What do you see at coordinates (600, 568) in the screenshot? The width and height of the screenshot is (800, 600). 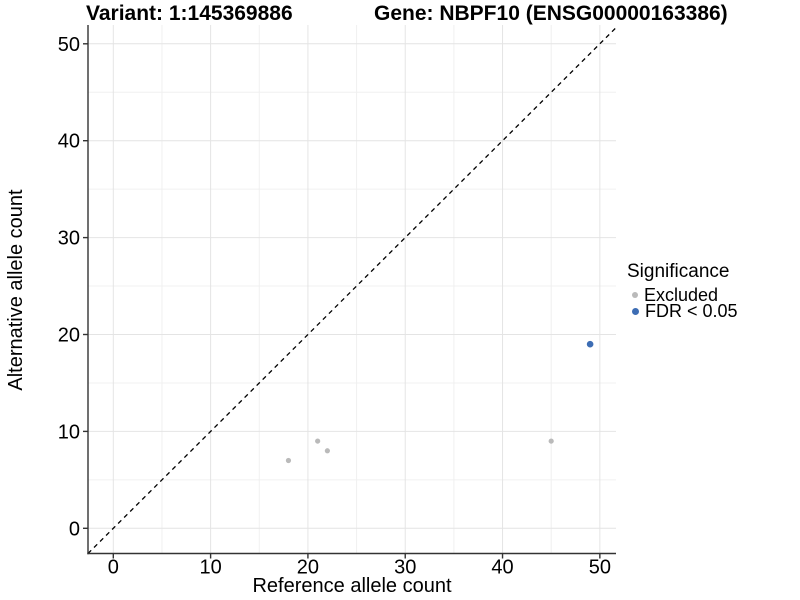 I see `x-tick-label: 50` at bounding box center [600, 568].